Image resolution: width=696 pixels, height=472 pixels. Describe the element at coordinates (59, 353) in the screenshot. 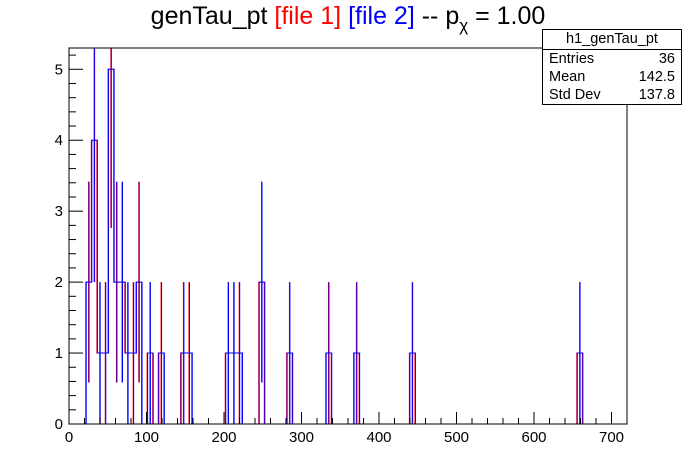

I see `y-tick-label: 1` at that location.